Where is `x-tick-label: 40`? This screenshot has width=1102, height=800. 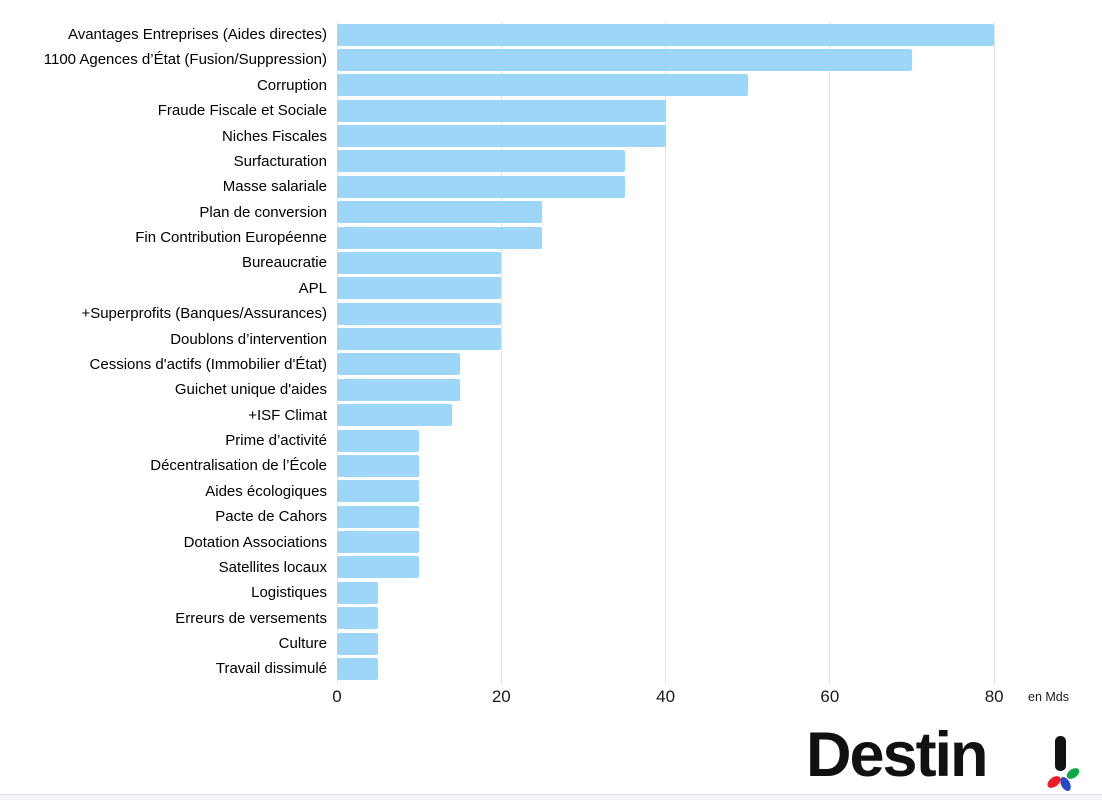
x-tick-label: 40 is located at coordinates (666, 696).